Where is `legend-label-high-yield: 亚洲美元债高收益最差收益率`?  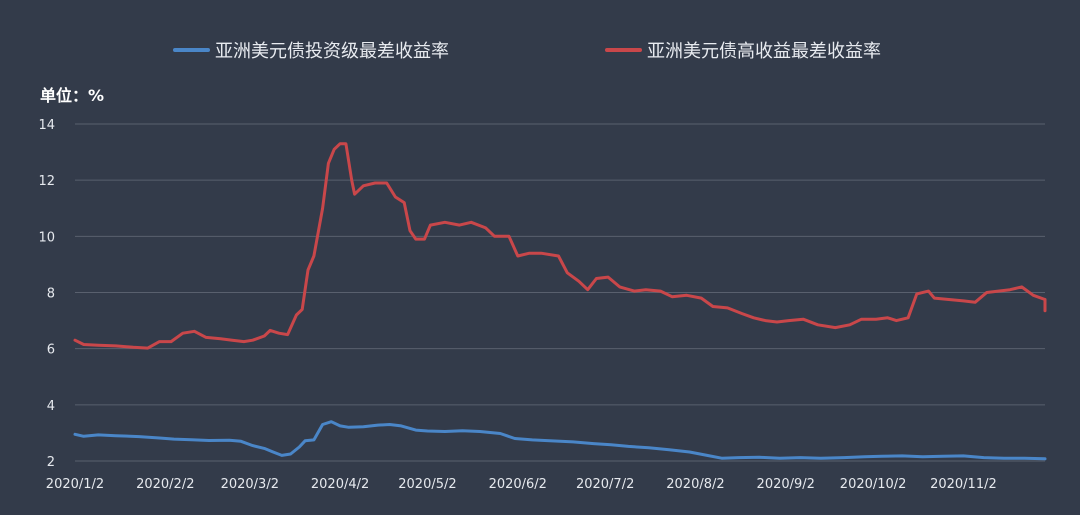
legend-label-high-yield: 亚洲美元债高收益最差收益率 is located at coordinates (764, 51).